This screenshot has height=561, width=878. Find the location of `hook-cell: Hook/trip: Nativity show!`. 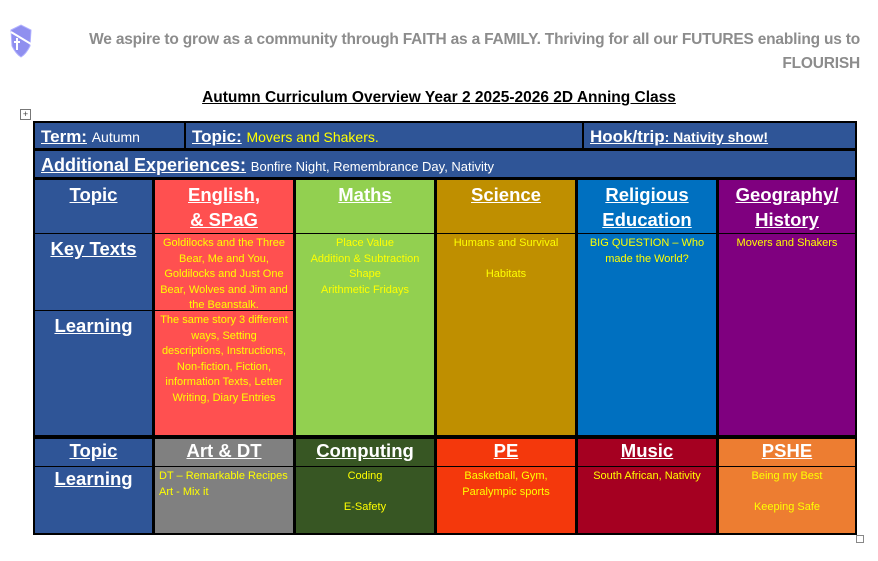

hook-cell: Hook/trip: Nativity show! is located at coordinates (719, 135).